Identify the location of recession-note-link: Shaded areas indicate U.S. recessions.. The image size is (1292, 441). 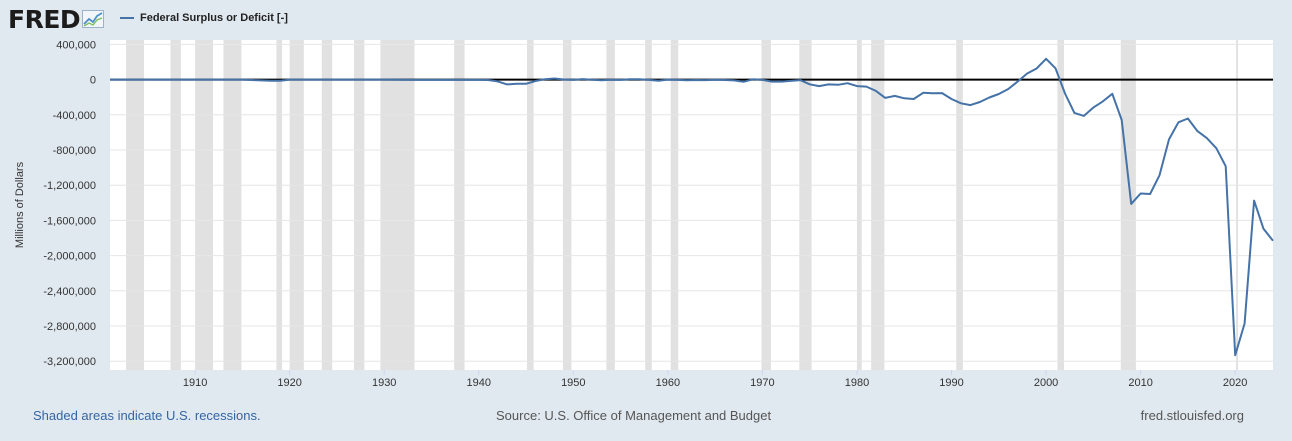
(147, 415).